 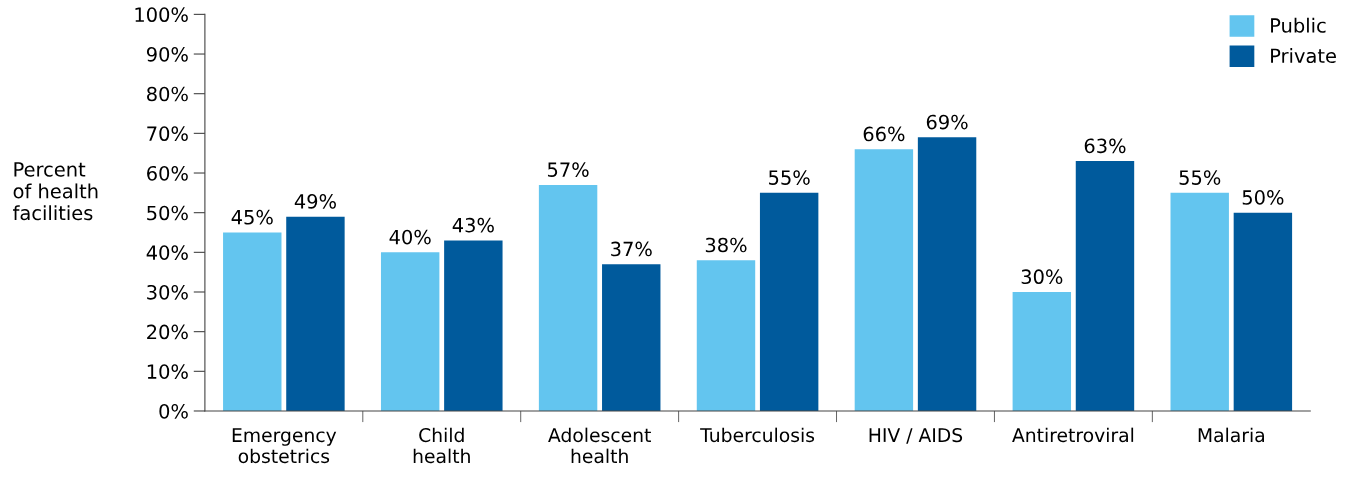 What do you see at coordinates (1231, 435) in the screenshot?
I see `x-tick-label: Malaria` at bounding box center [1231, 435].